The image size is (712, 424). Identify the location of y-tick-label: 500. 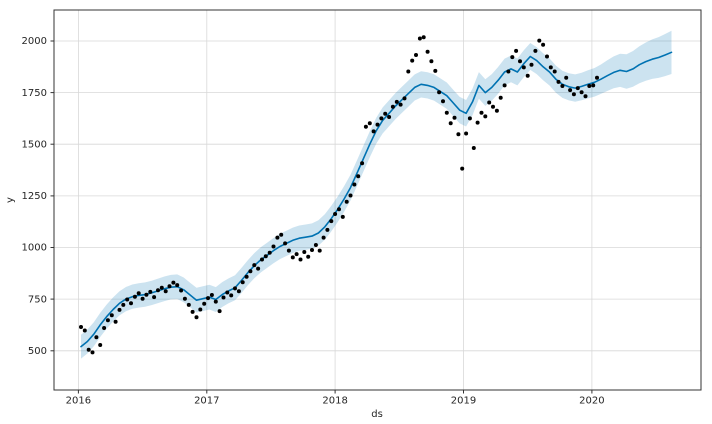
(37, 351).